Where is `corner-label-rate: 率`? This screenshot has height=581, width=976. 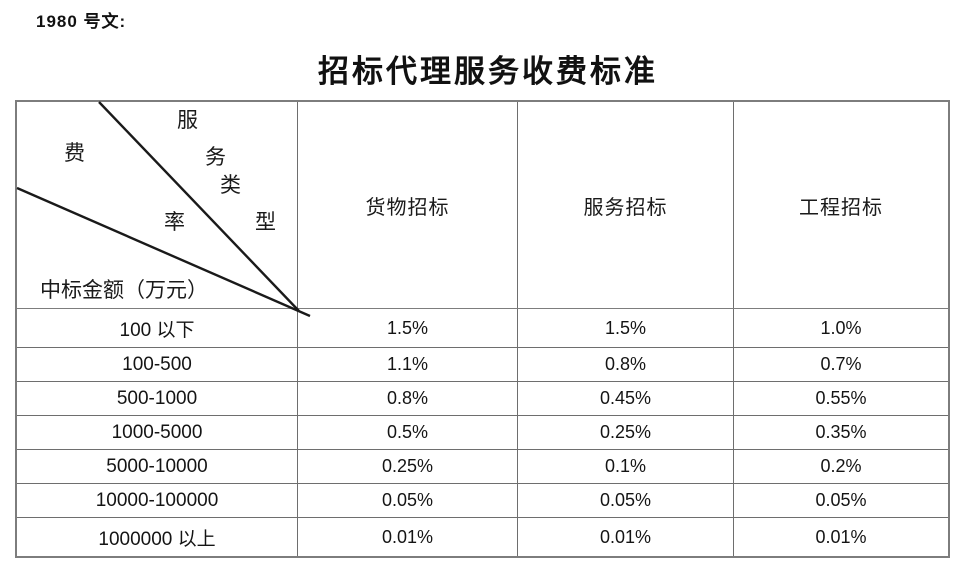 corner-label-rate: 率 is located at coordinates (174, 222).